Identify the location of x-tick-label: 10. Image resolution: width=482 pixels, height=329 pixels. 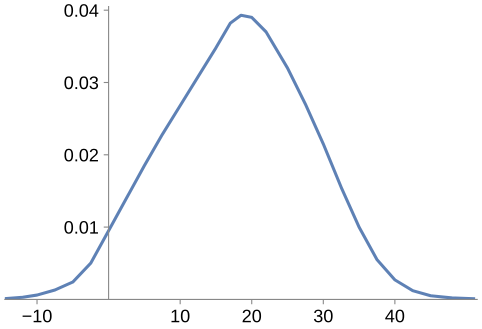
(181, 316).